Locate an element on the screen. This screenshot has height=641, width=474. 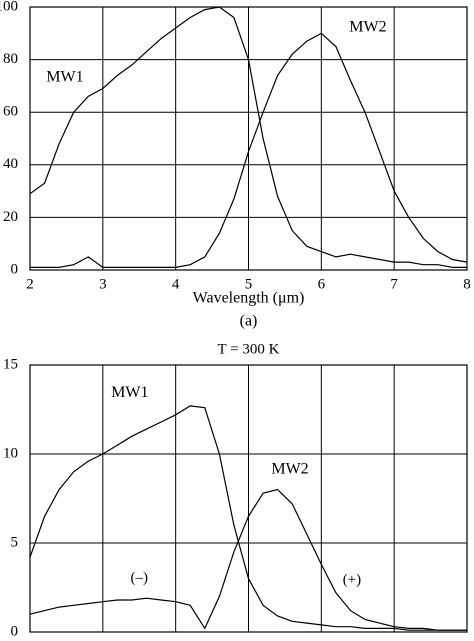
x-tick-label: 4 is located at coordinates (176, 284).